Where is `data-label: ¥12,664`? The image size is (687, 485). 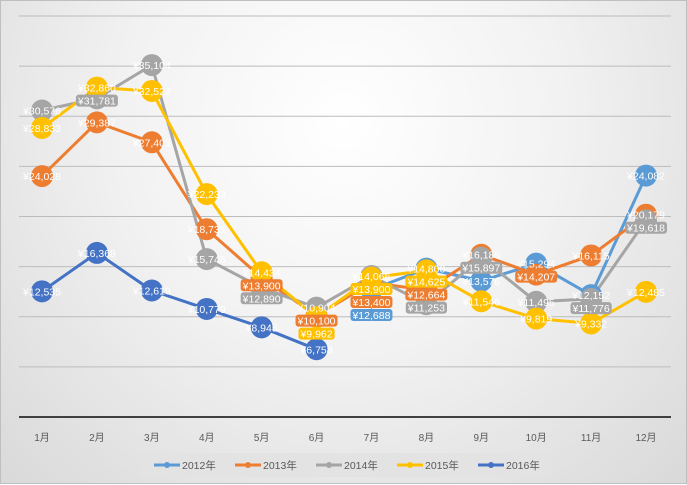 data-label: ¥12,664 is located at coordinates (425, 296).